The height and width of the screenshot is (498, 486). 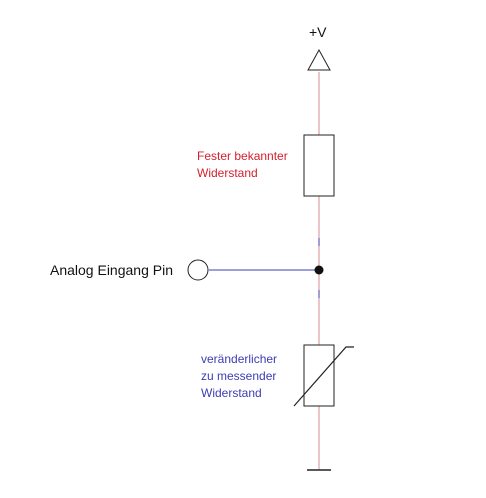 What do you see at coordinates (319, 375) in the screenshot?
I see `variable-resistor-body` at bounding box center [319, 375].